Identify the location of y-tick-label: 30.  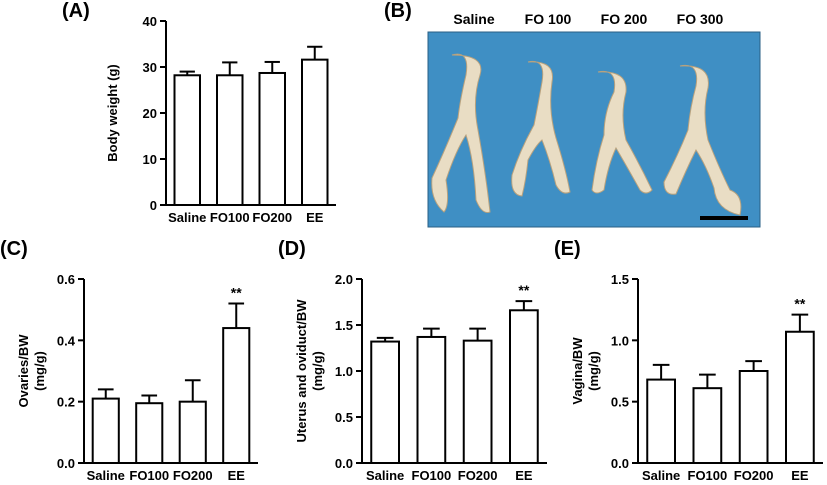
(150, 67).